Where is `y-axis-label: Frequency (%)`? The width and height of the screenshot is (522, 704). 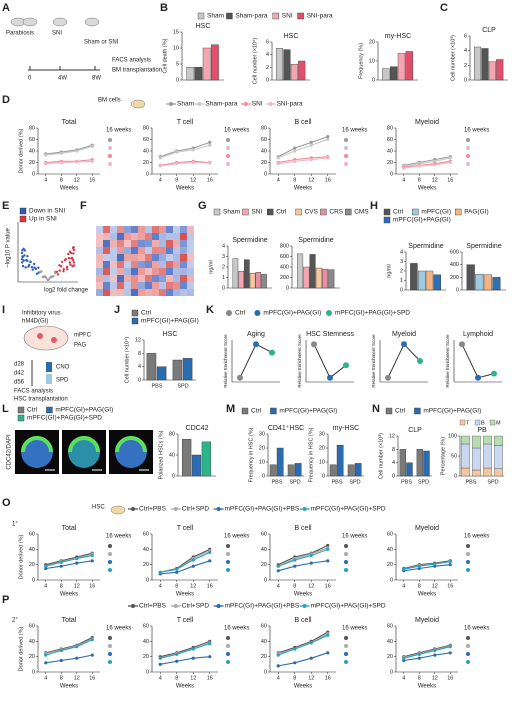 y-axis-label: Frequency (%) is located at coordinates (361, 61).